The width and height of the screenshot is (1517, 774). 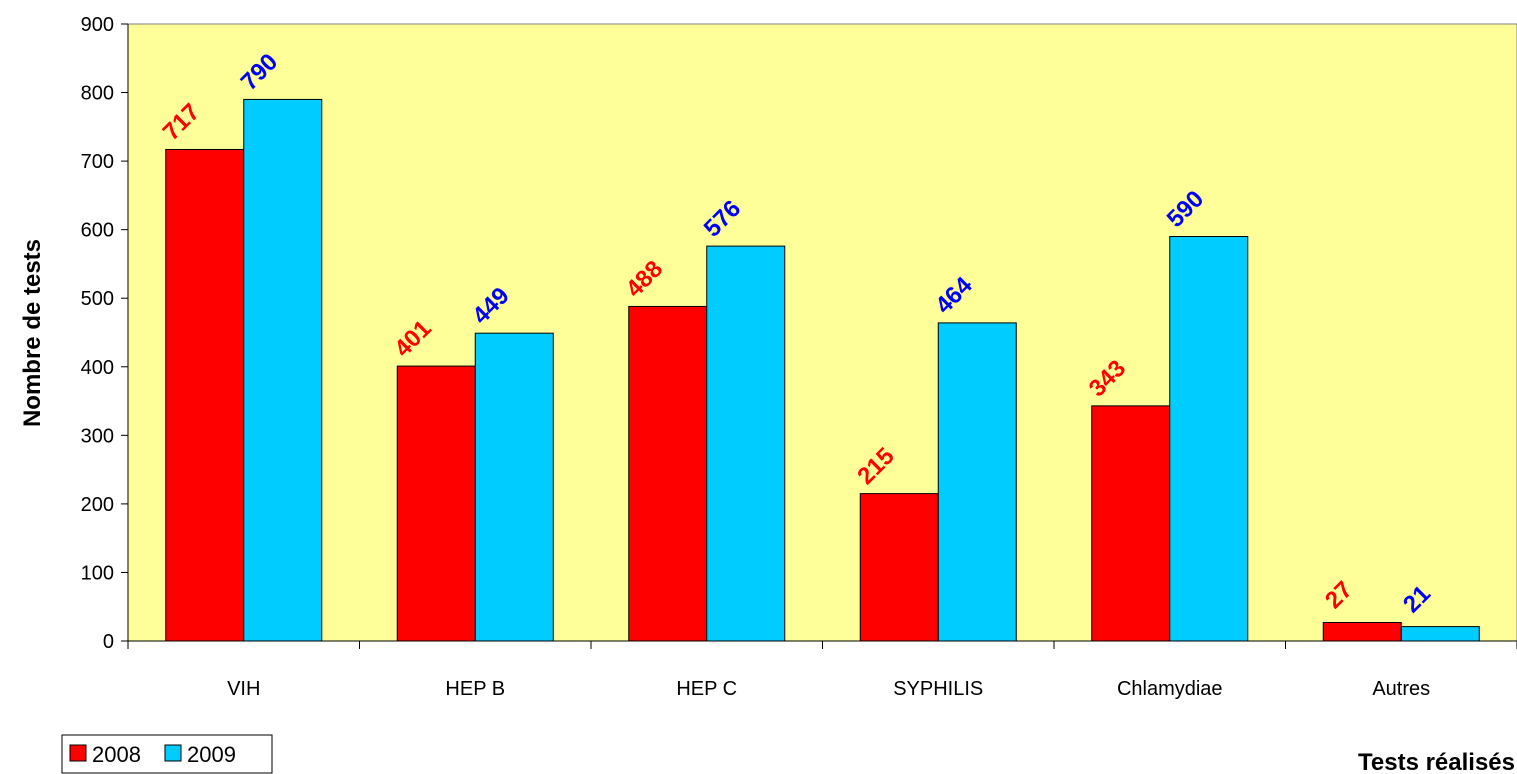 What do you see at coordinates (78, 753) in the screenshot?
I see `legend-swatch-2008` at bounding box center [78, 753].